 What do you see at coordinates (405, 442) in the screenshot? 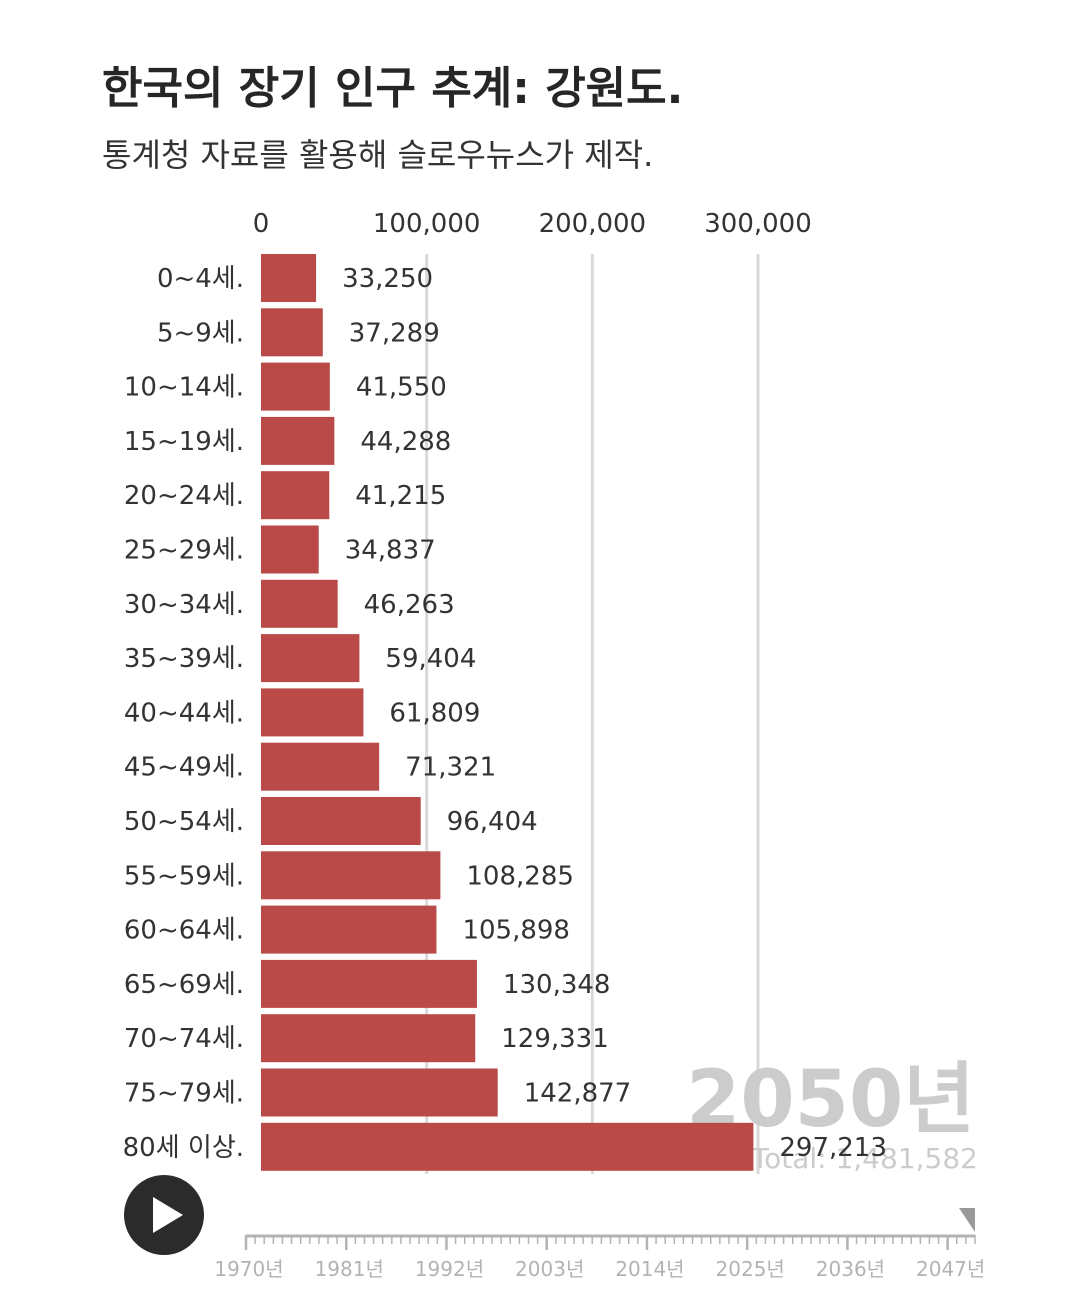
I see `value-label: 44,288` at bounding box center [405, 442].